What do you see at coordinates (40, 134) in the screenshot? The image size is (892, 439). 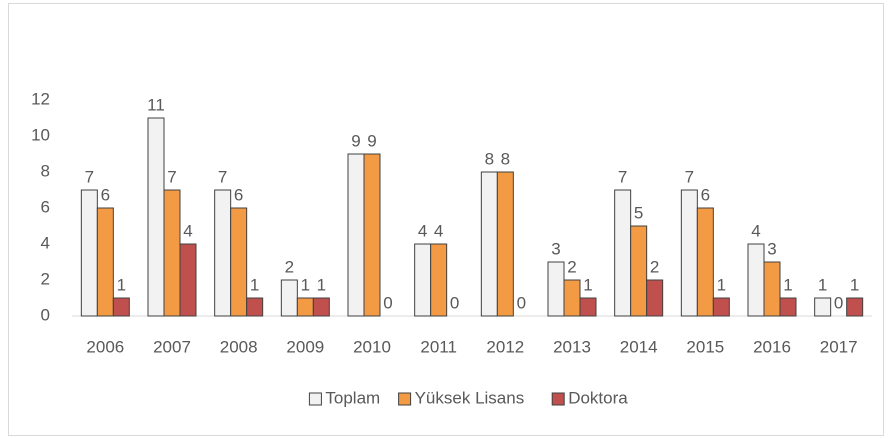 I see `y-tick-label: 10` at bounding box center [40, 134].